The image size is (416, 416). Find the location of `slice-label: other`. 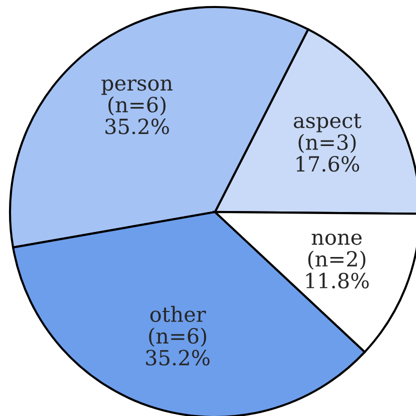

slice-label: other is located at coordinates (178, 314).